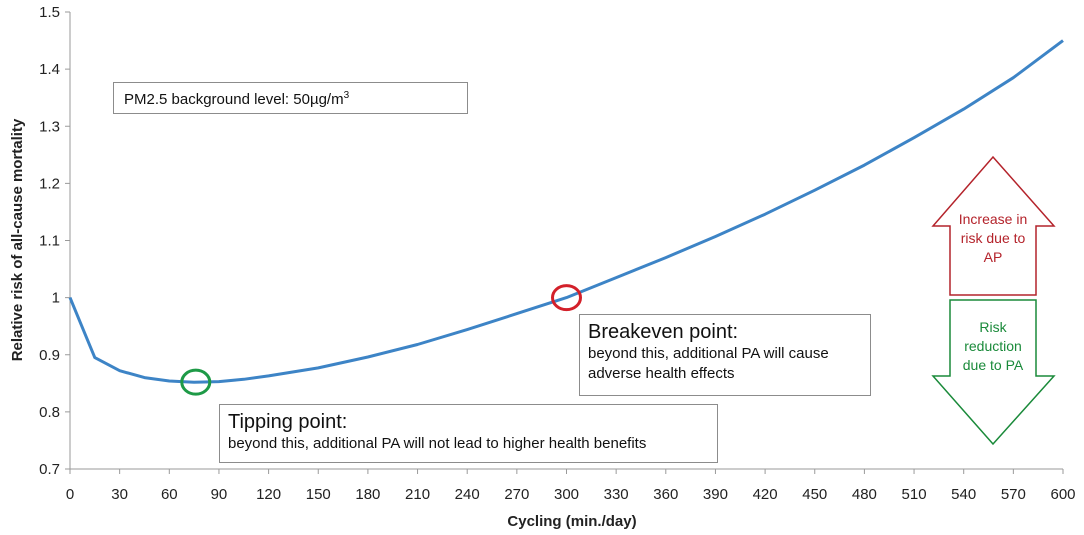 The width and height of the screenshot is (1084, 535). I want to click on pm25-background-box: PM2.5 background level: 50µg/m3, so click(290, 98).